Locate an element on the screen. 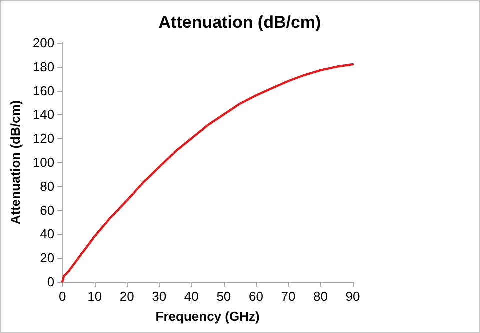  y-tick-label: 120 is located at coordinates (43, 138).